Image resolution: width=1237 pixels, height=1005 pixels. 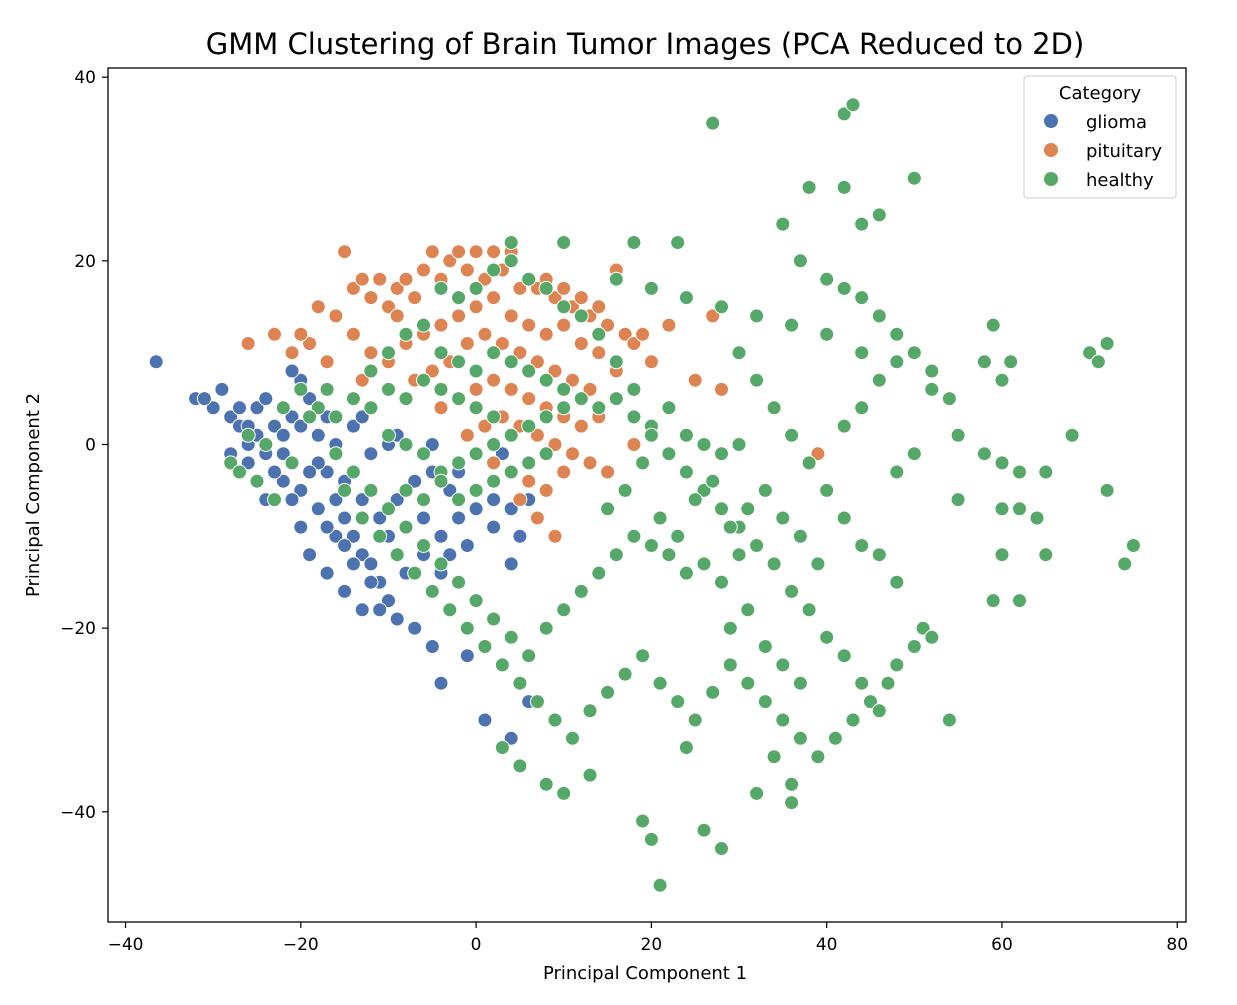 I want to click on y-tick-label: 0, so click(x=90, y=445).